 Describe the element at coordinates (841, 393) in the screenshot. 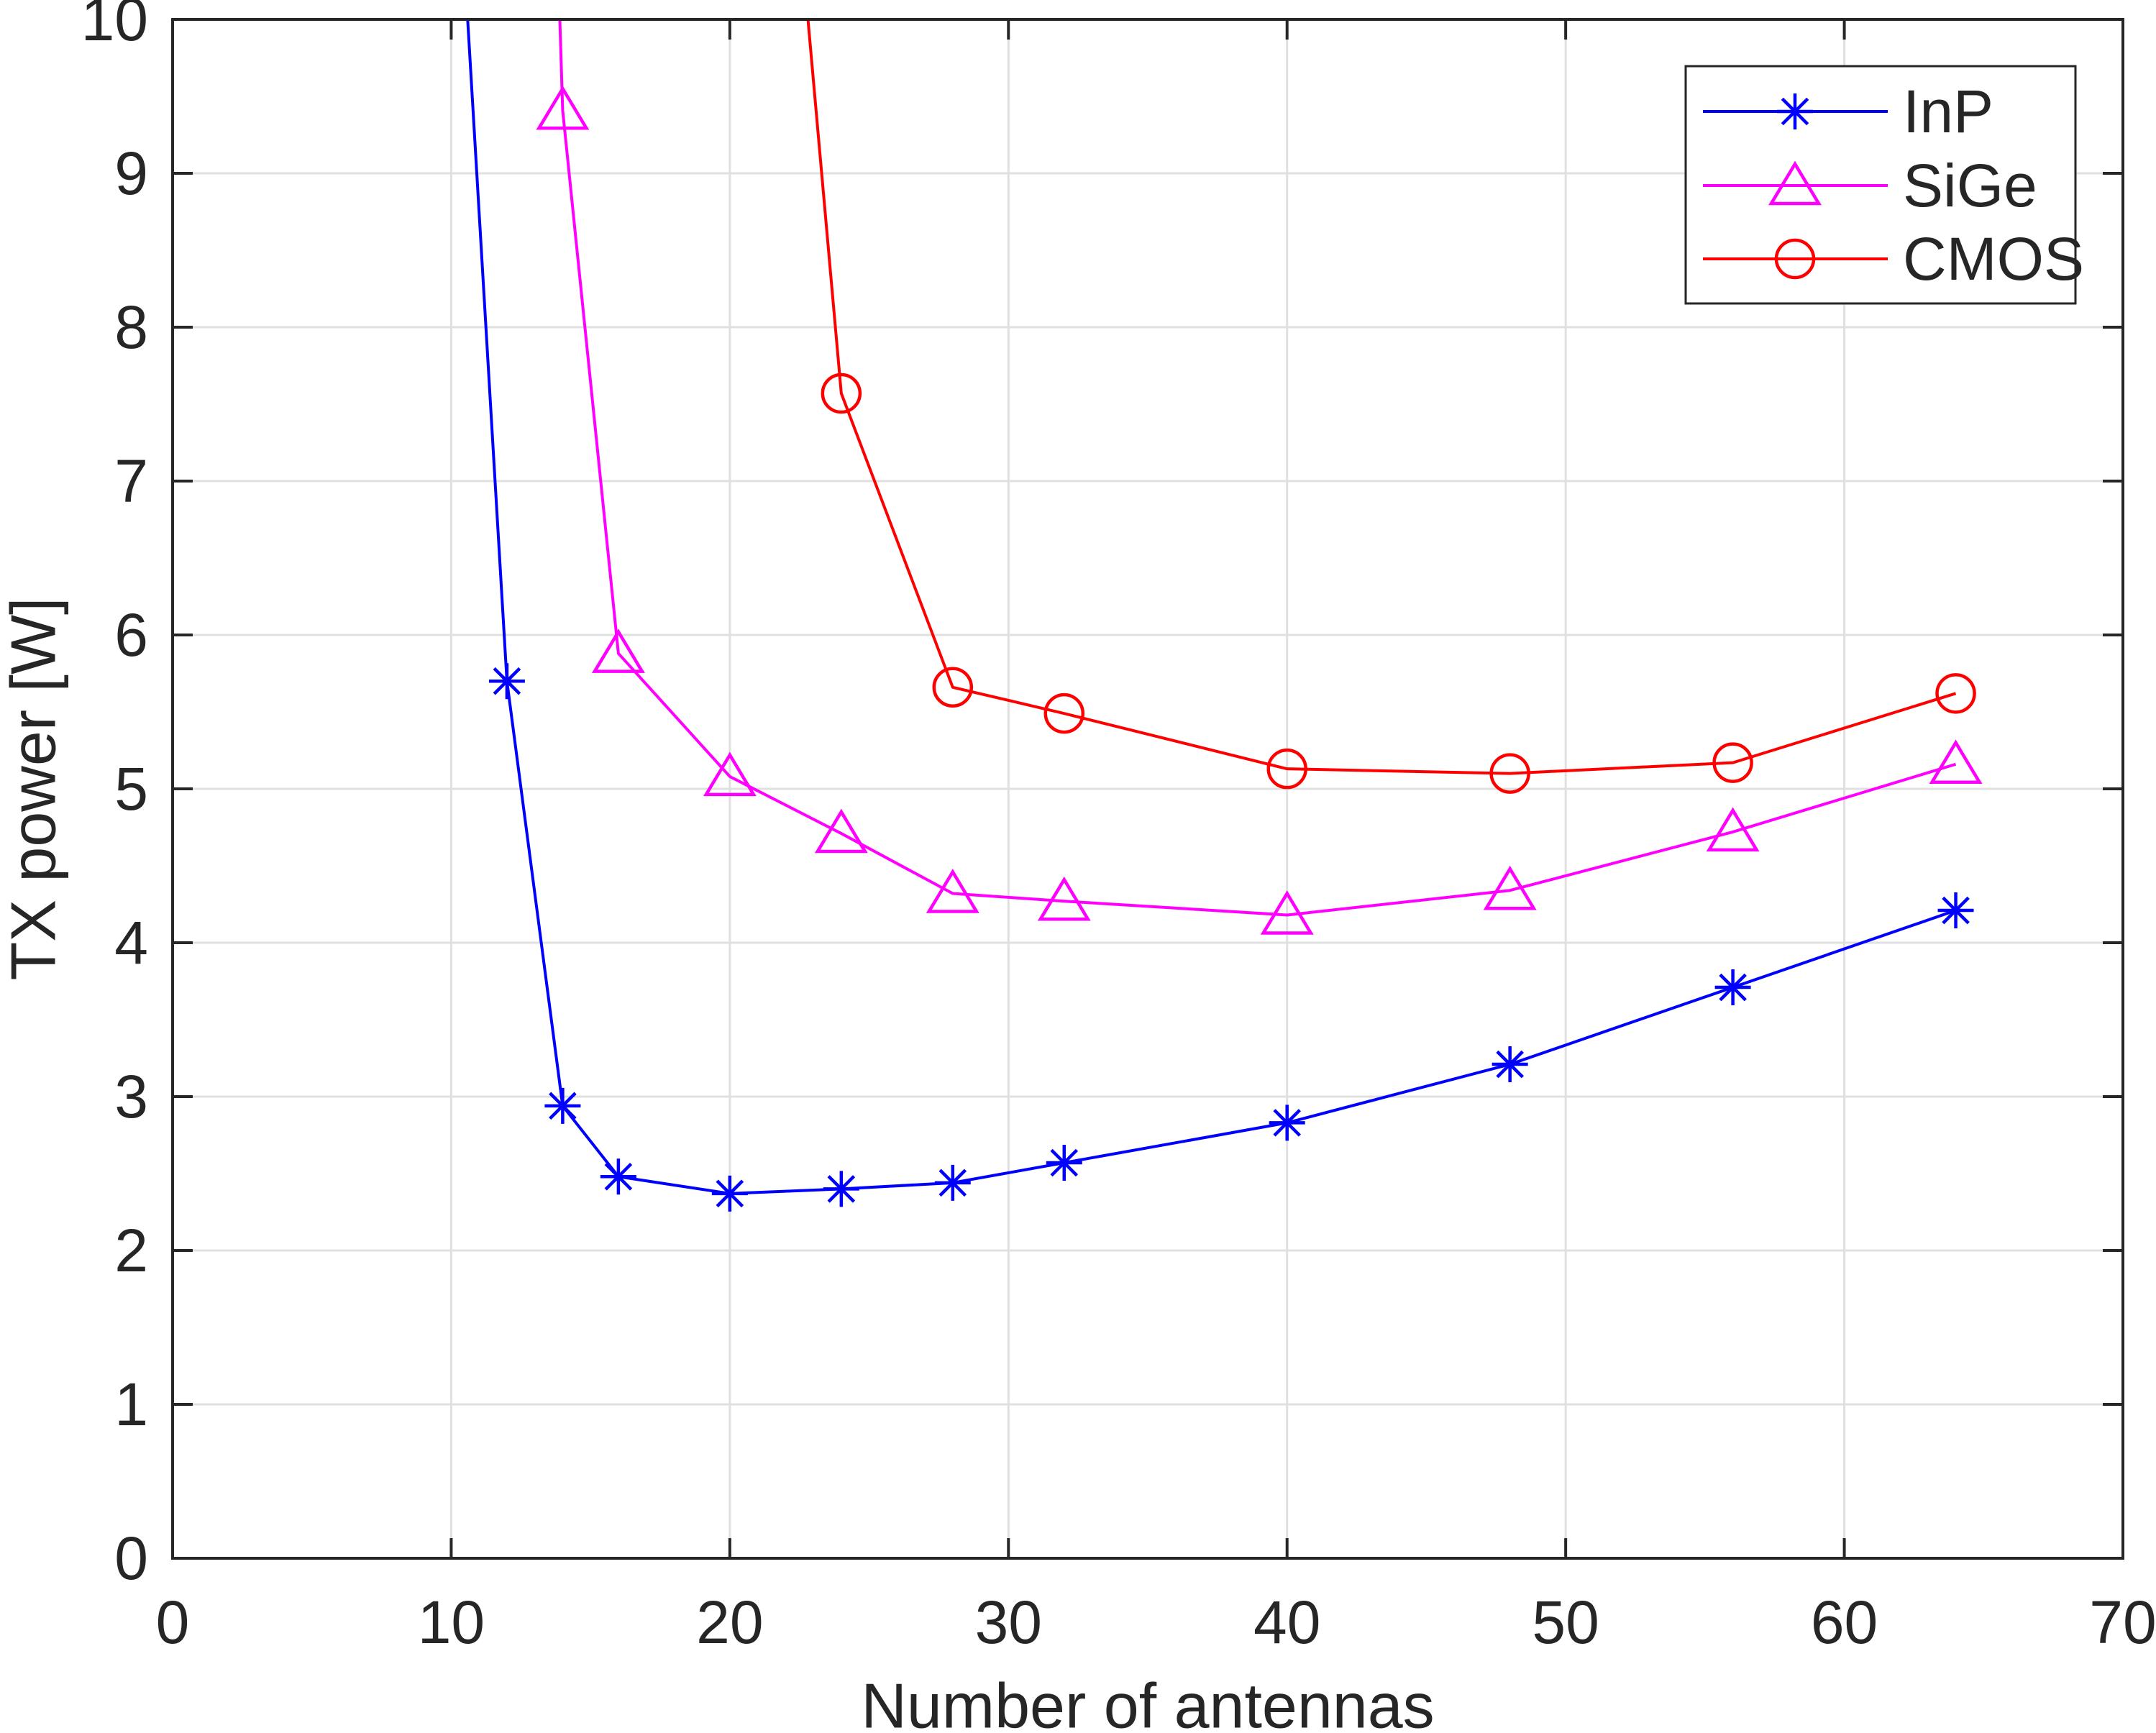

I see `marker-CMOS-x24` at that location.